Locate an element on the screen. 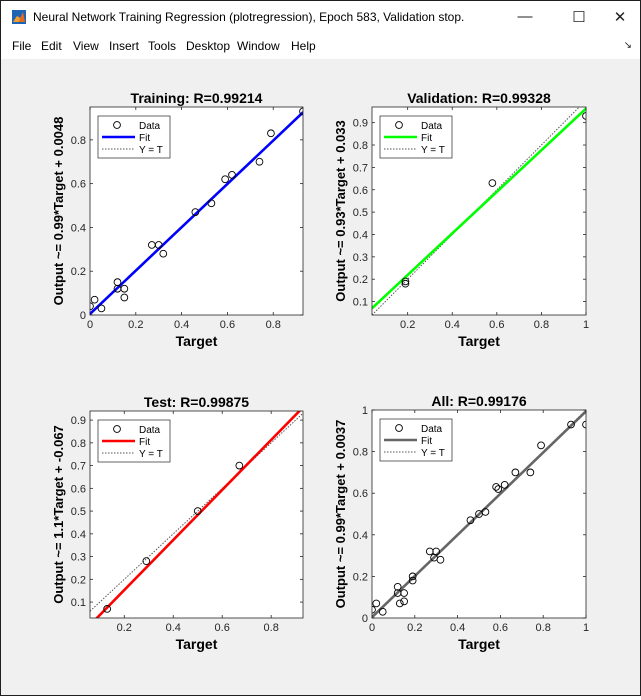 This screenshot has width=641, height=700. minimize-button: — is located at coordinates (525, 16).